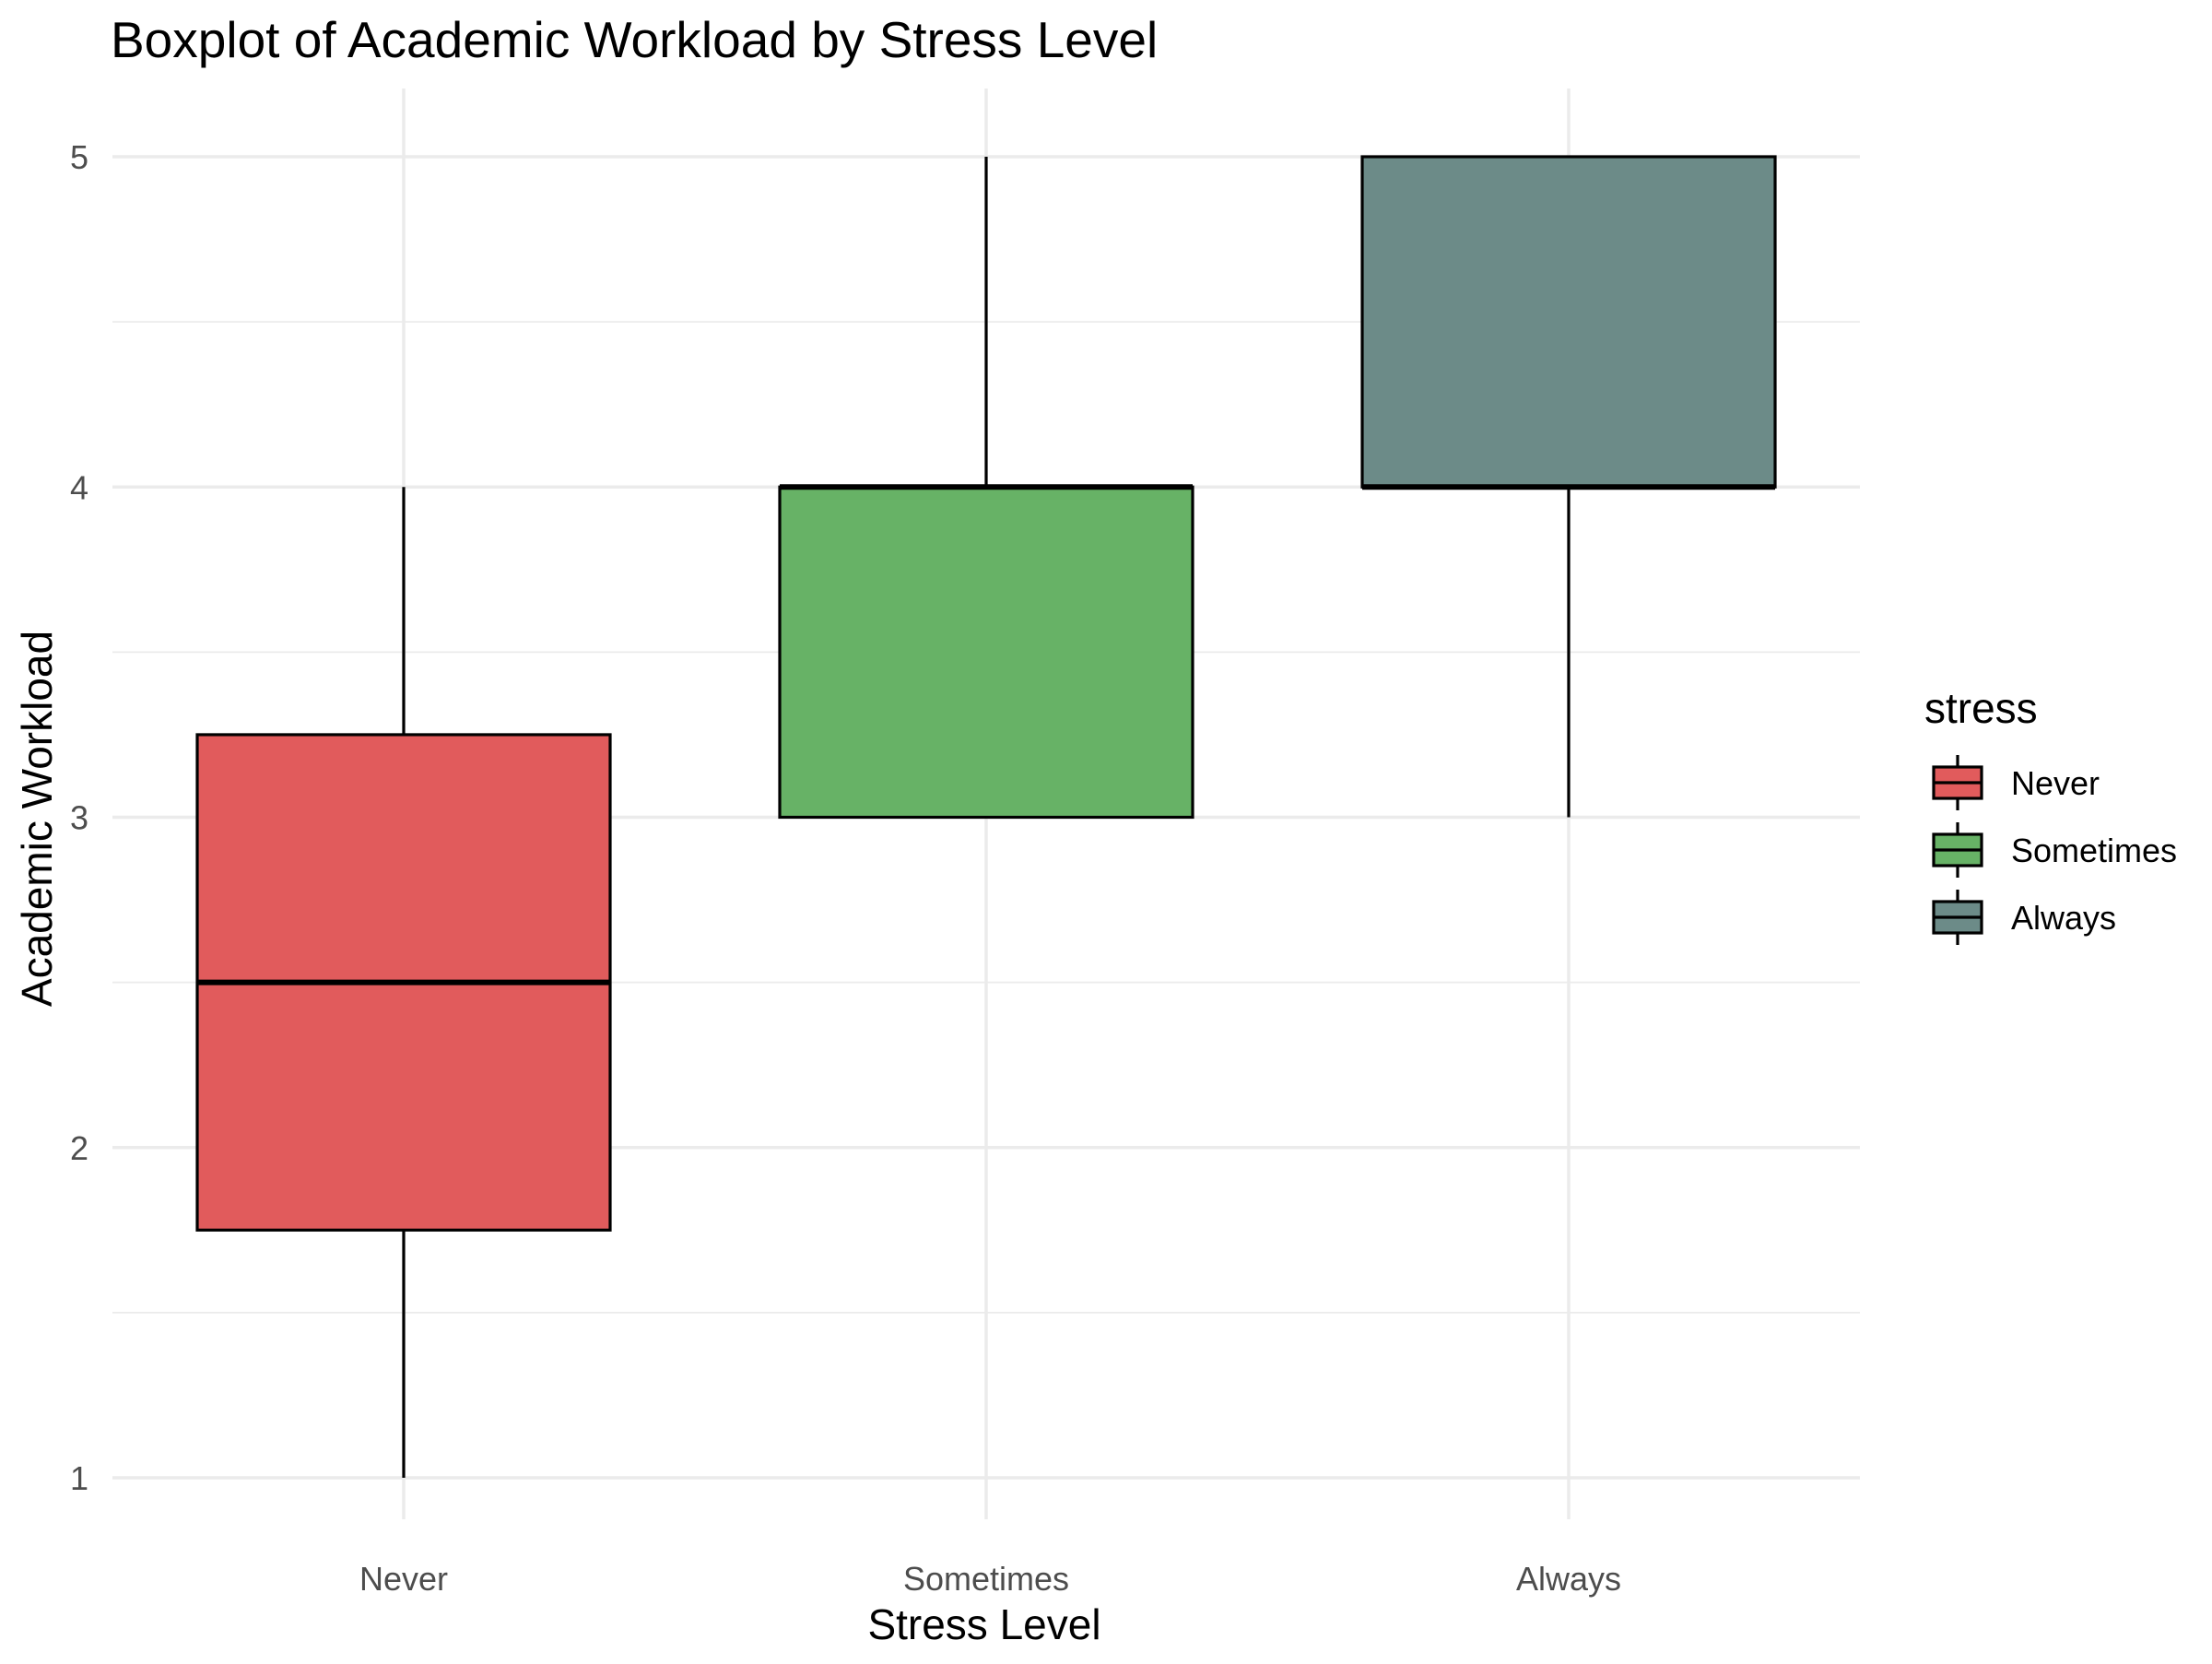 This screenshot has height=1664, width=2212. I want to click on legend-items: Never Sometimes Always, so click(2054, 850).